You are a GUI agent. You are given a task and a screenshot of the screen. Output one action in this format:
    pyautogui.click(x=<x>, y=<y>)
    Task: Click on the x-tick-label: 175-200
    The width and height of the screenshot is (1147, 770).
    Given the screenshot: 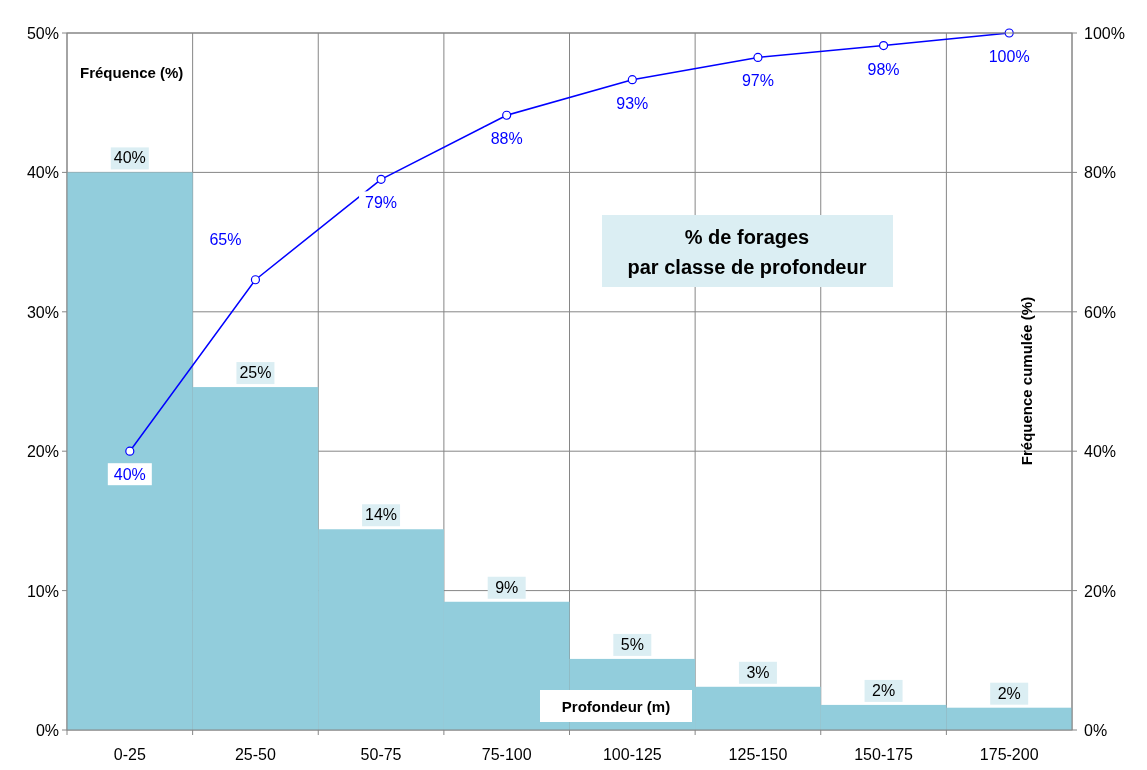 What is the action you would take?
    pyautogui.click(x=1009, y=754)
    